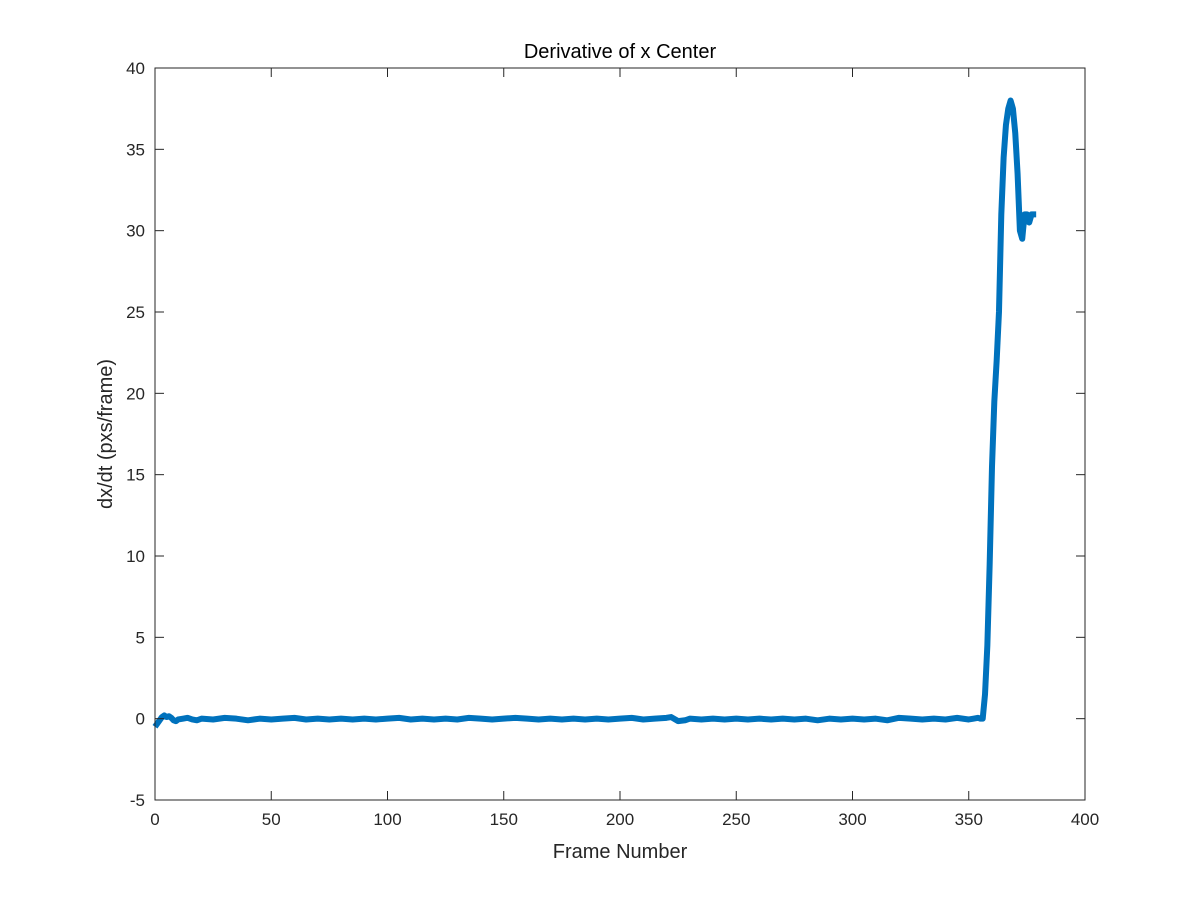 The height and width of the screenshot is (900, 1200). Describe the element at coordinates (140, 719) in the screenshot. I see `y-tick-label: 0` at that location.